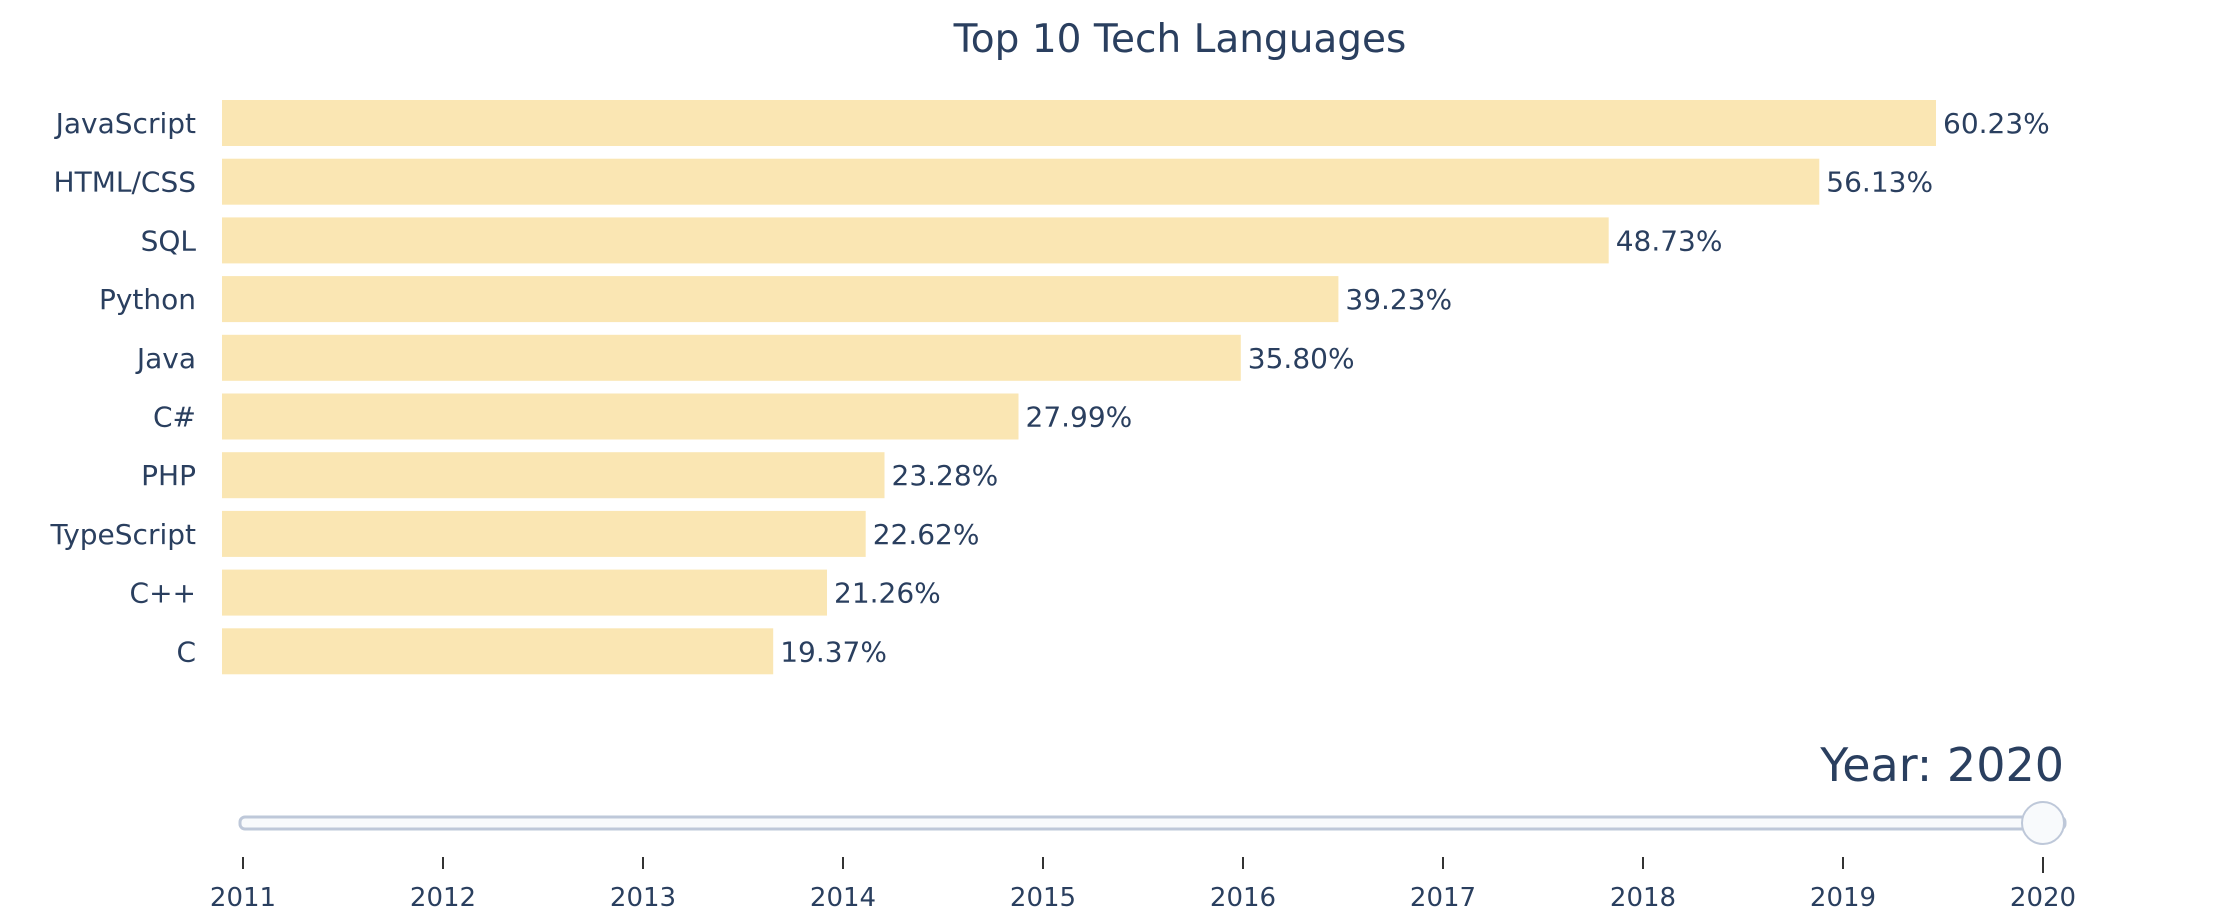  What do you see at coordinates (1996, 123) in the screenshot?
I see `value-label: 60.23%` at bounding box center [1996, 123].